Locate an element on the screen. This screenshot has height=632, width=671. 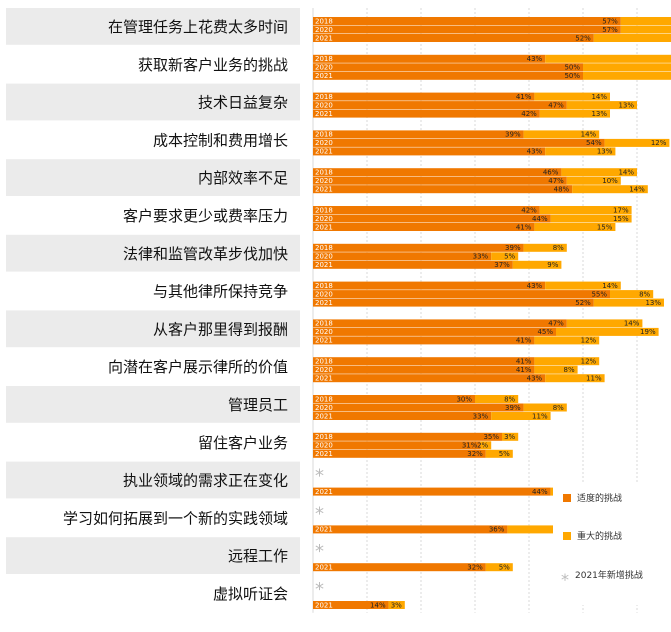
value-label-moderate: 54% is located at coordinates (594, 143).